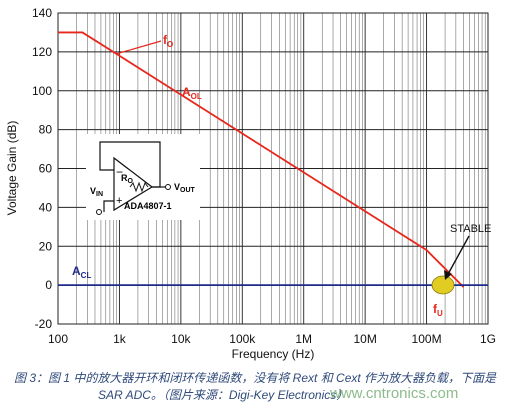 The height and width of the screenshot is (413, 518). What do you see at coordinates (168, 41) in the screenshot?
I see `fo-label: fO` at bounding box center [168, 41].